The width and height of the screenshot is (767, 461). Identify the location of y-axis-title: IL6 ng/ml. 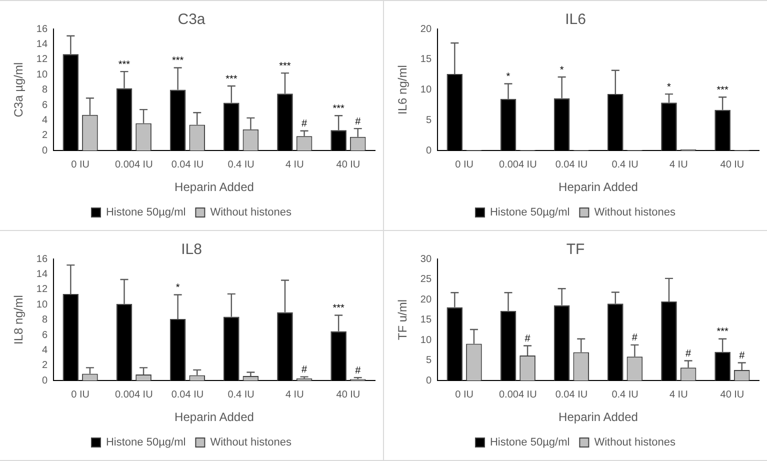
(403, 89).